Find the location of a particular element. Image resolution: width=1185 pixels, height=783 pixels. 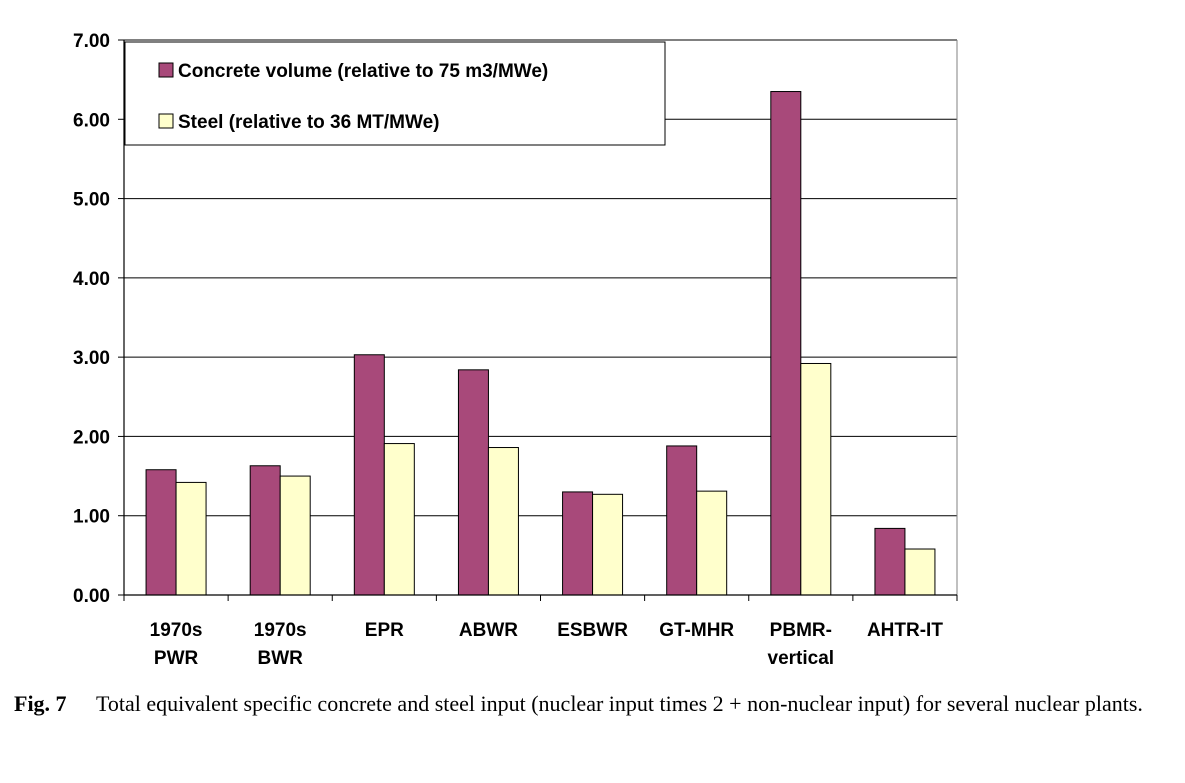

x-category-label: PBMR-vertical is located at coordinates (801, 644).